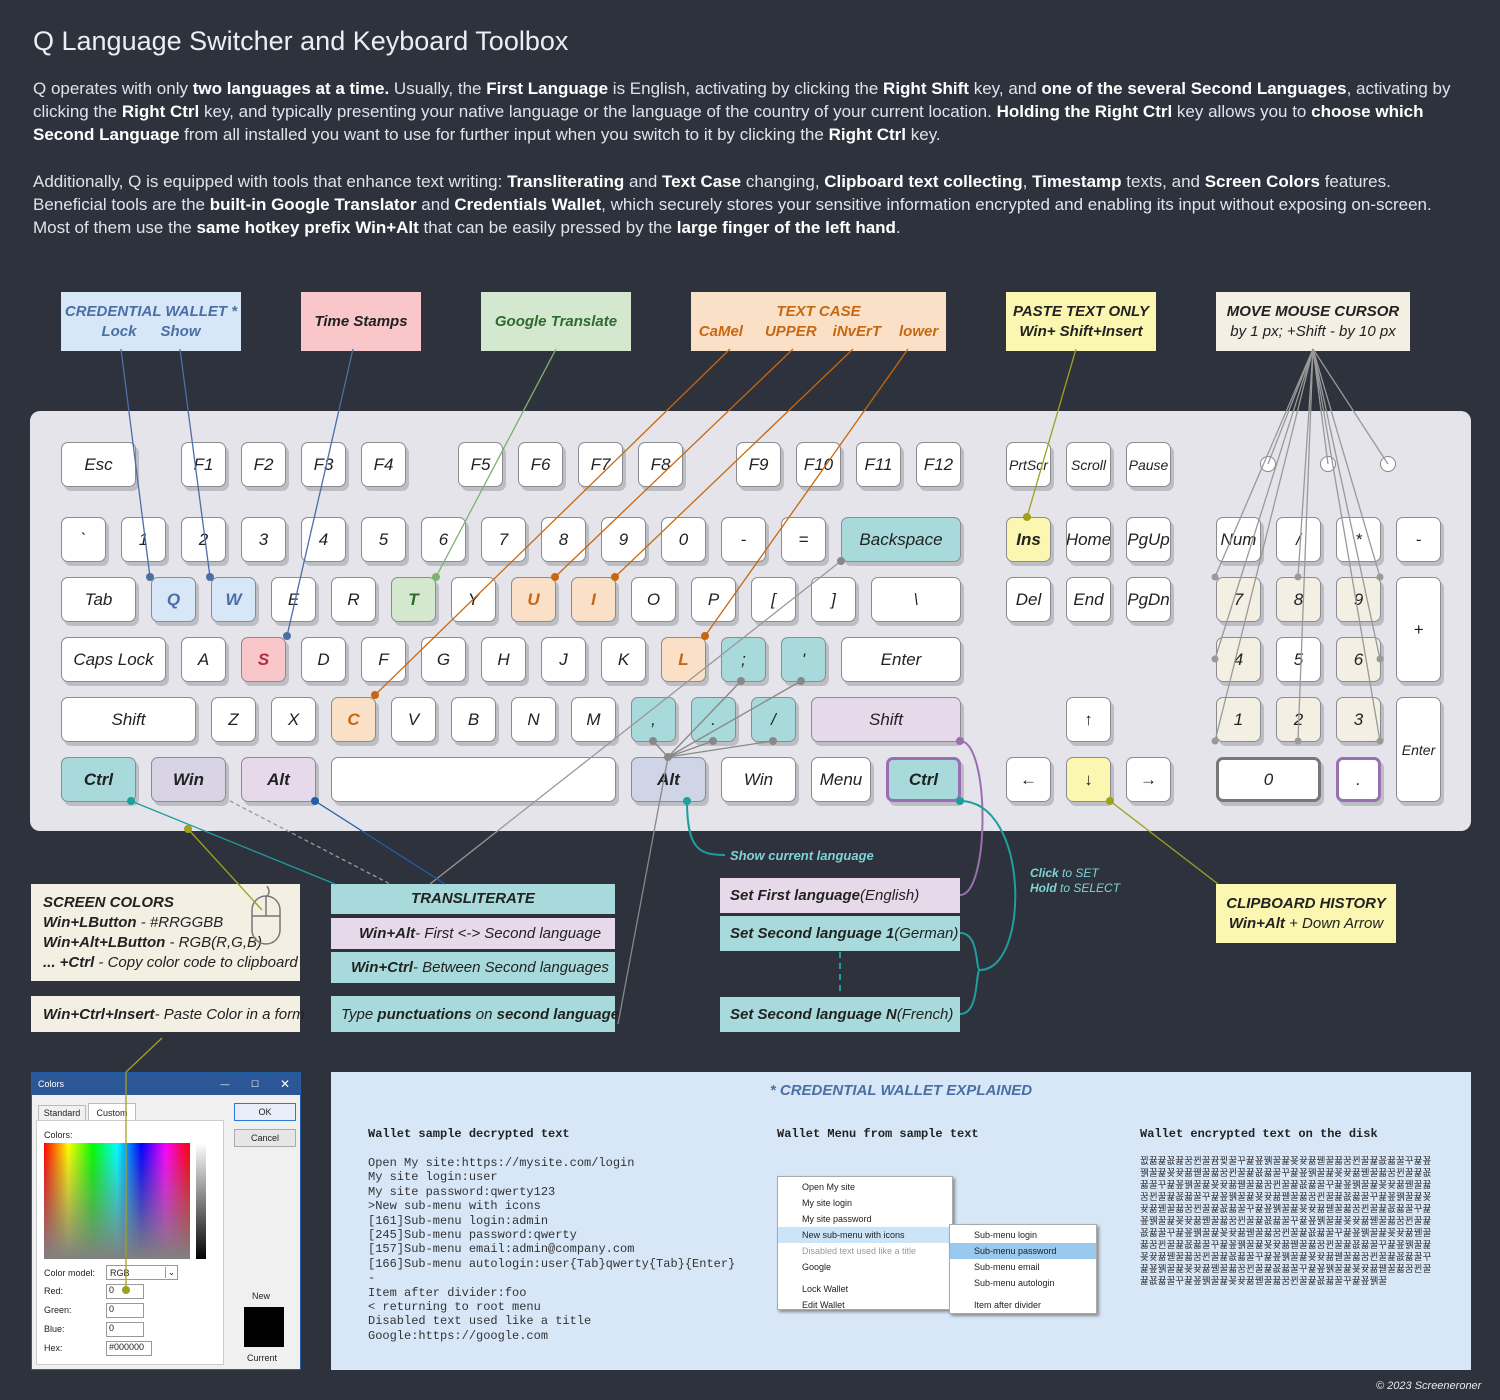  I want to click on key-f9: F9, so click(758, 464).